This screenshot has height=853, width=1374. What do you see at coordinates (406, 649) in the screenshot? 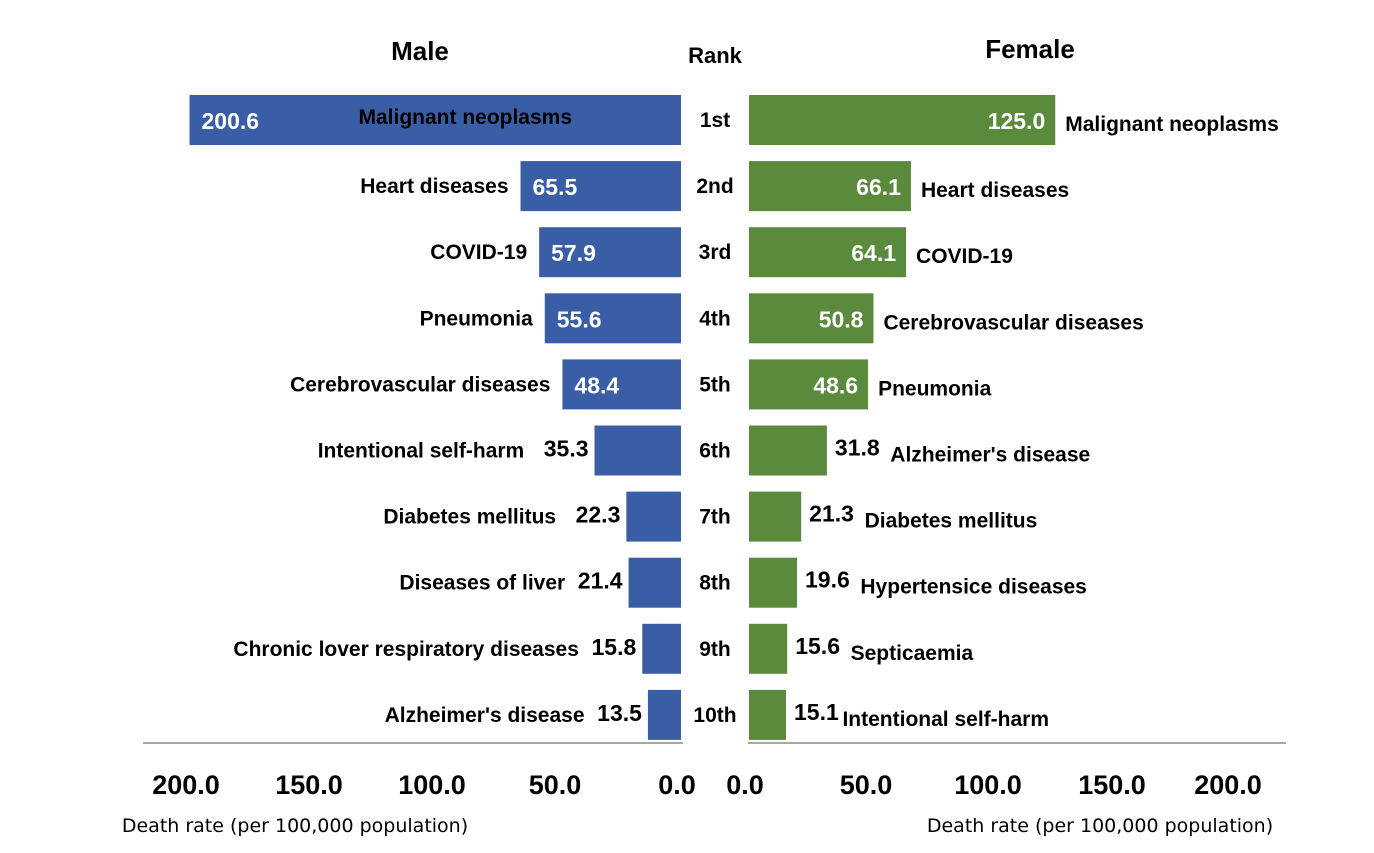
I see `male-category-label: Chronic lover respiratory diseases` at bounding box center [406, 649].